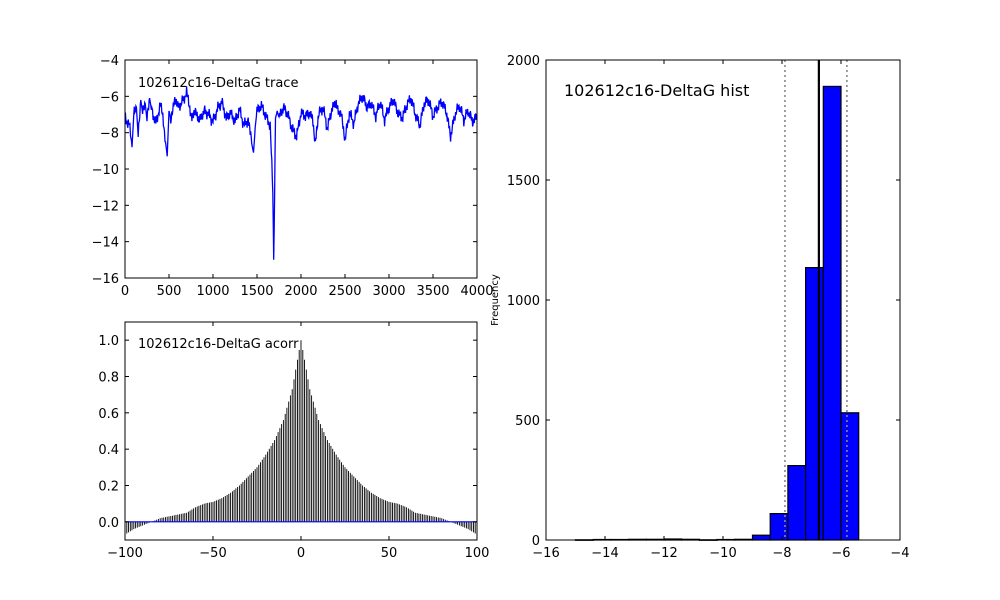  What do you see at coordinates (663, 553) in the screenshot?
I see `hist-xtick-label-2: −12` at bounding box center [663, 553].